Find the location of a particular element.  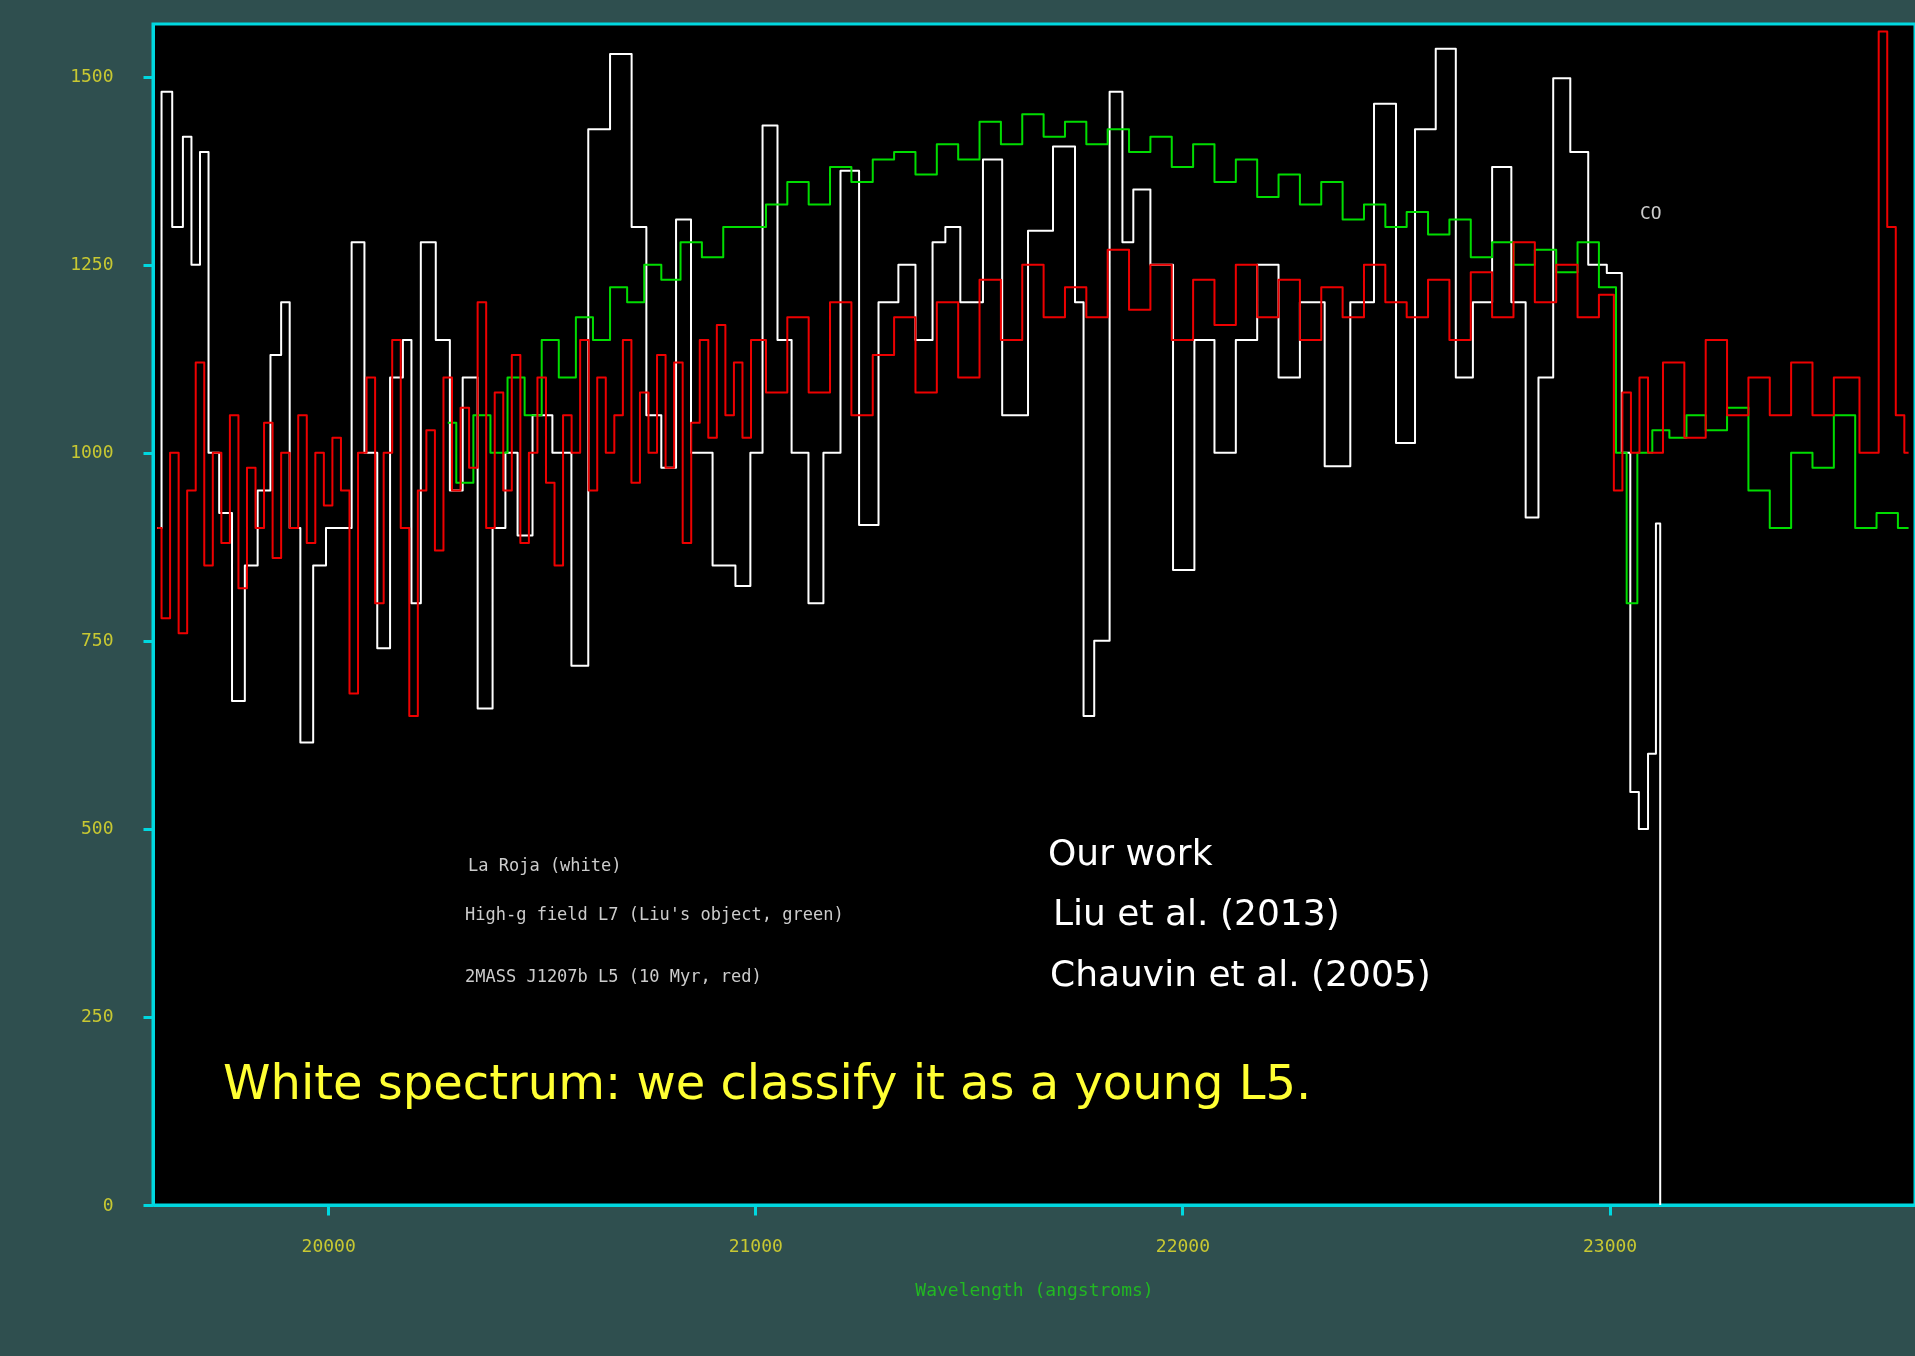

y-tick-label: 1250 is located at coordinates (92, 264).